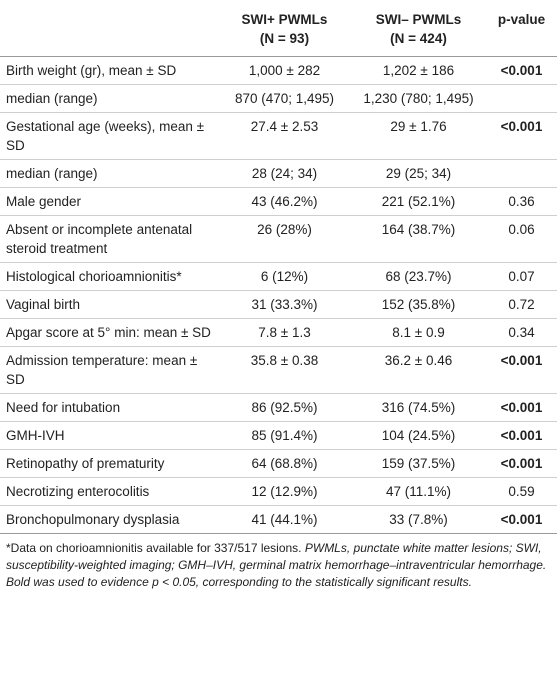  What do you see at coordinates (284, 304) in the screenshot?
I see `table-cell: 31 (33.3%)` at bounding box center [284, 304].